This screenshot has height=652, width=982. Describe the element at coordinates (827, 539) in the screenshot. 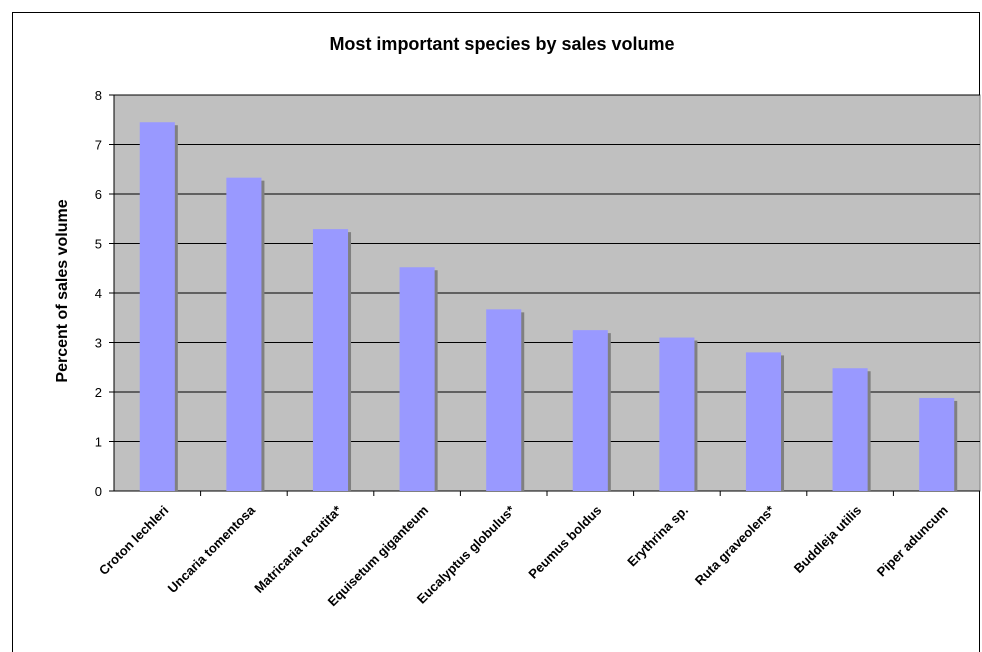

I see `x-tick-label: Buddleja utilis` at that location.